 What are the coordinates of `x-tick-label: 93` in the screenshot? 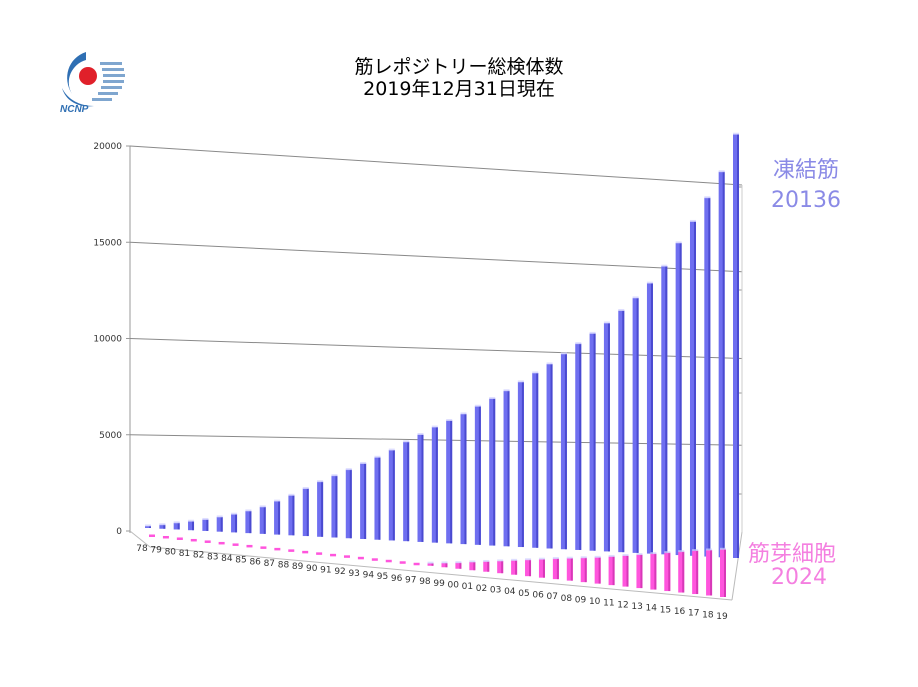 It's located at (353, 574).